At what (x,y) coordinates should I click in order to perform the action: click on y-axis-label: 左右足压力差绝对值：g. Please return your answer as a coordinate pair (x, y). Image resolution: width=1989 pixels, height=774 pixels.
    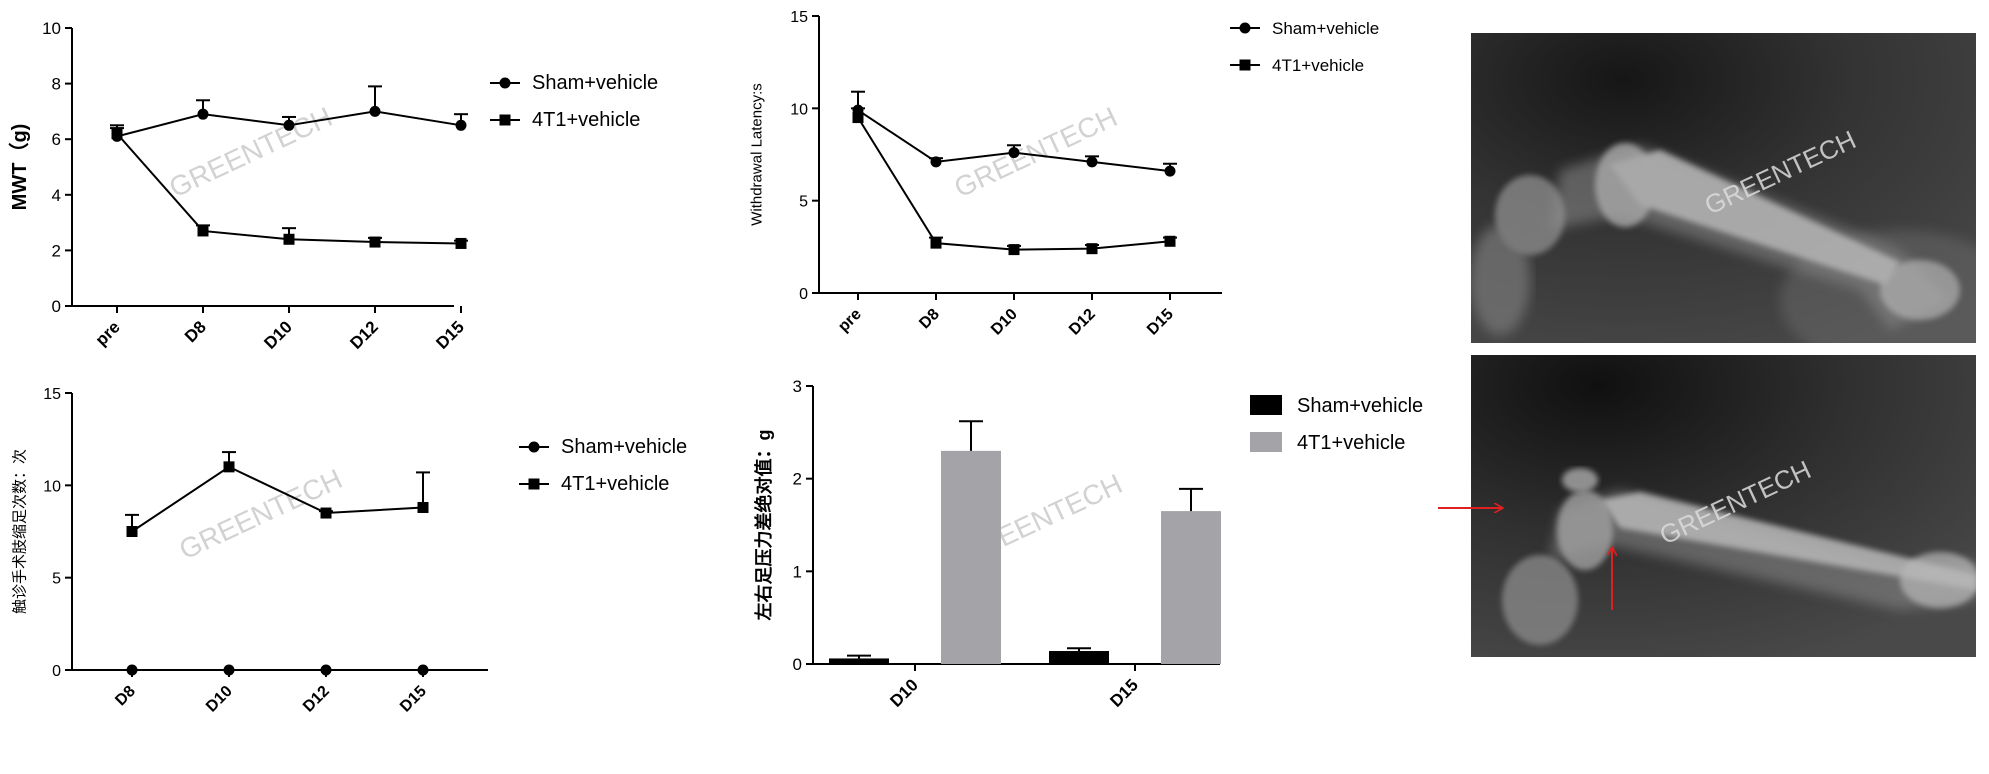
    Looking at the image, I should click on (763, 525).